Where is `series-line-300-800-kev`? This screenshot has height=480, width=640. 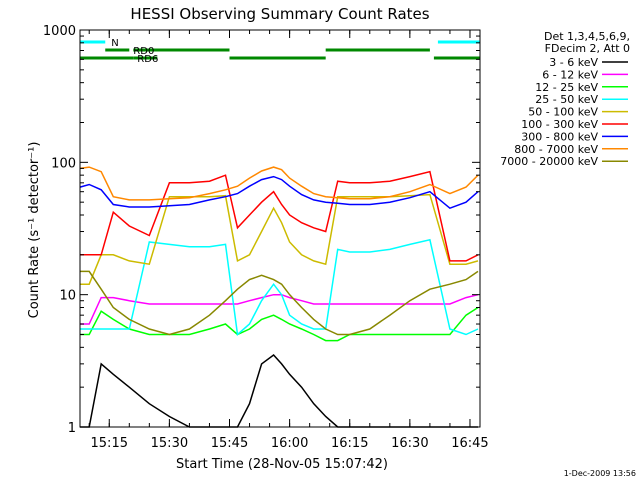
series-line-300-800-kev is located at coordinates (279, 192).